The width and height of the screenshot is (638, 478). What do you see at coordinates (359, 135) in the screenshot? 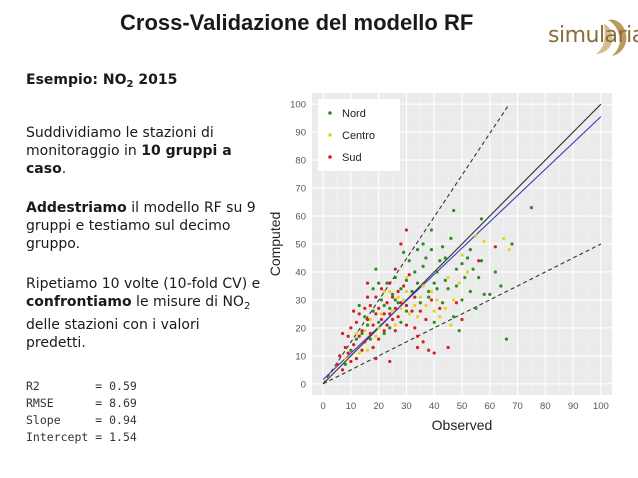
I see `legend: Nord Centro Sud` at bounding box center [359, 135].